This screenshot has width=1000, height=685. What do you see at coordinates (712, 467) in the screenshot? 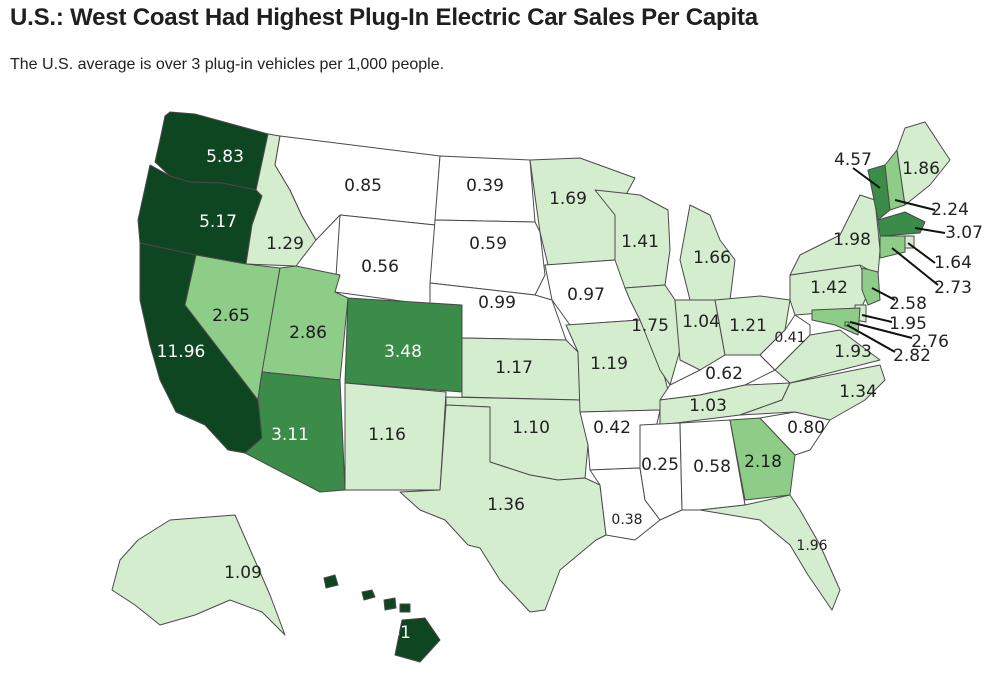
I see `state-value-al: 0.58` at bounding box center [712, 467].